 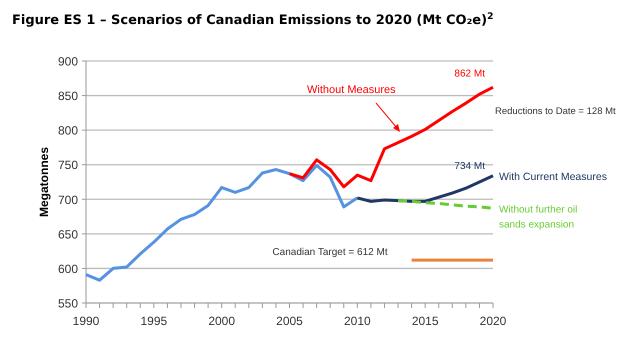 What do you see at coordinates (470, 74) in the screenshot?
I see `annotation: 862 Mt` at bounding box center [470, 74].